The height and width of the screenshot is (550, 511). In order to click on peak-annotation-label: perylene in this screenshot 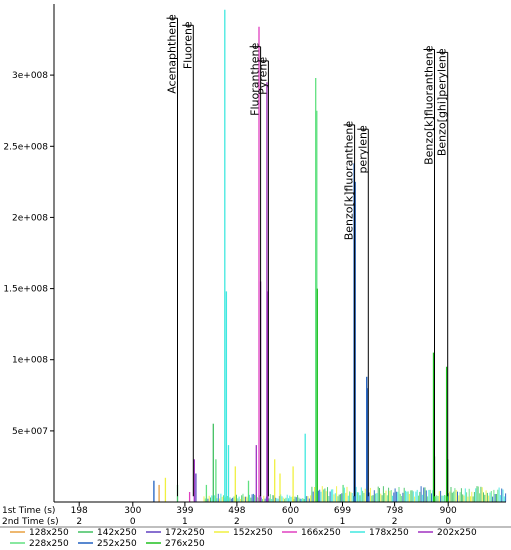, I will do `click(362, 149)`.